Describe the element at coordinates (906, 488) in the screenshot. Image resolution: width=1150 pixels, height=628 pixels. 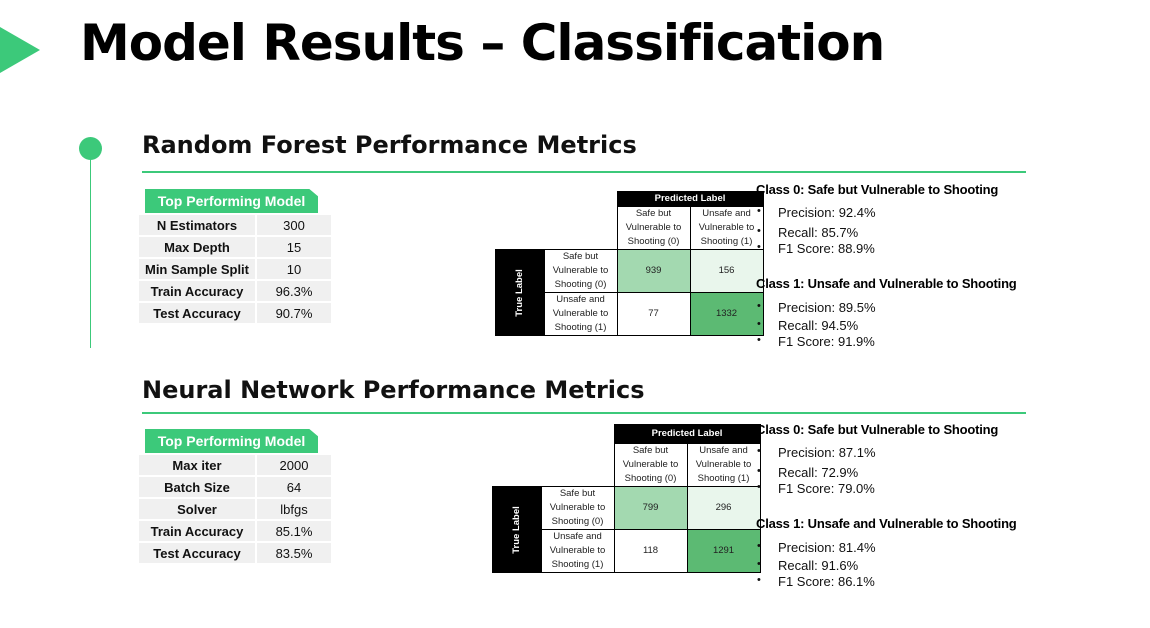
I see `metric-item: F1 Score: 79.0%` at that location.